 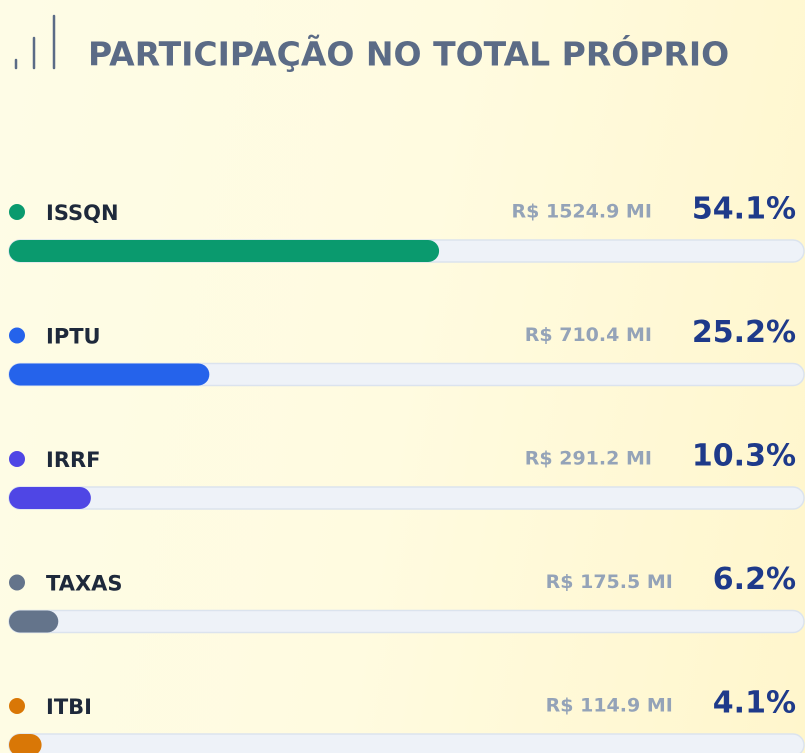 What do you see at coordinates (609, 582) in the screenshot?
I see `amount-label: R$ 175.5 MI` at bounding box center [609, 582].